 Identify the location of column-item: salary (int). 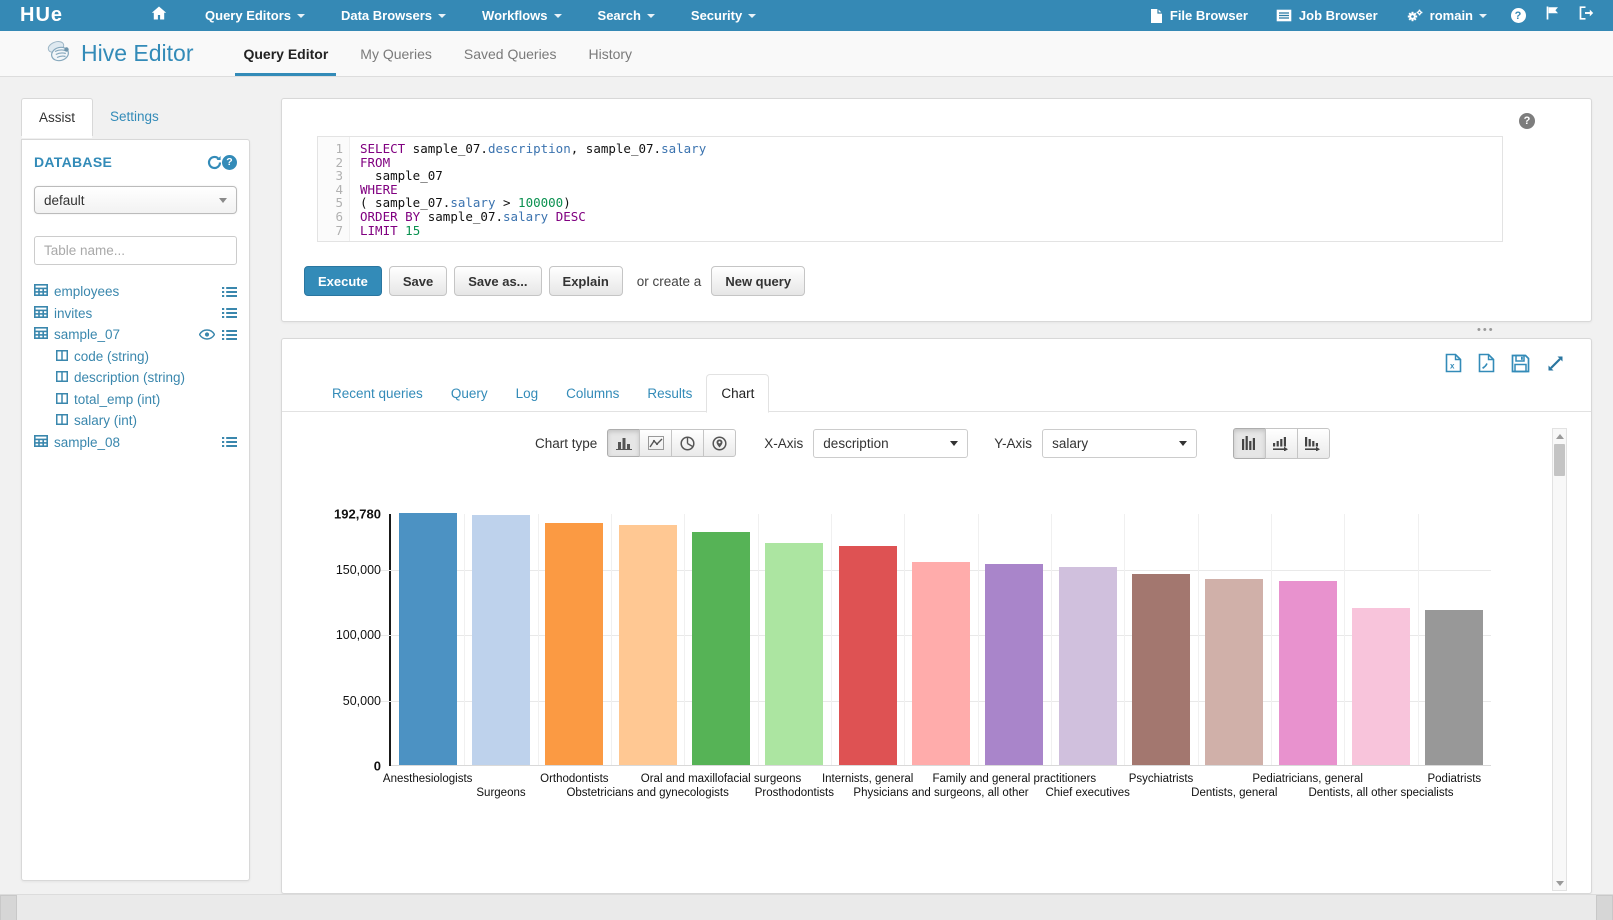
(135, 421).